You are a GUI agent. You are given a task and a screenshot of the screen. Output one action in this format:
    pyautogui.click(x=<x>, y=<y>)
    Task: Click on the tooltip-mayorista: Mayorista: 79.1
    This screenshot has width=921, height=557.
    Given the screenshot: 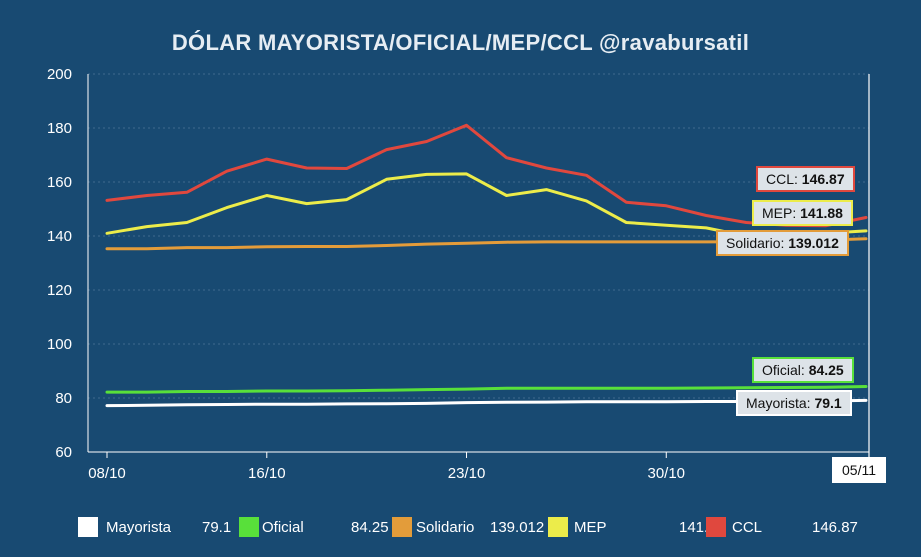 What is the action you would take?
    pyautogui.click(x=794, y=403)
    